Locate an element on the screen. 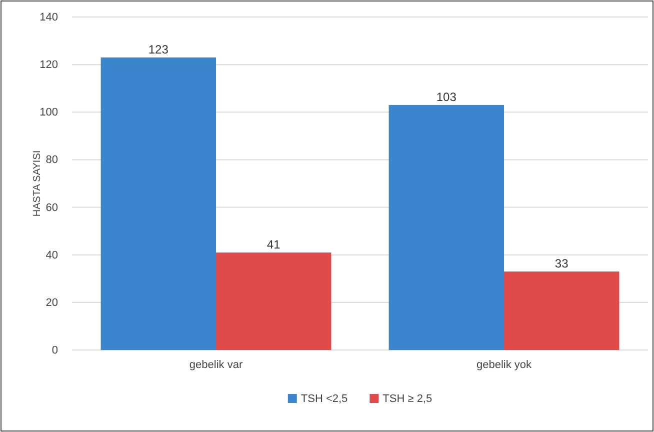 The width and height of the screenshot is (654, 432). data-label: 103 is located at coordinates (446, 97).